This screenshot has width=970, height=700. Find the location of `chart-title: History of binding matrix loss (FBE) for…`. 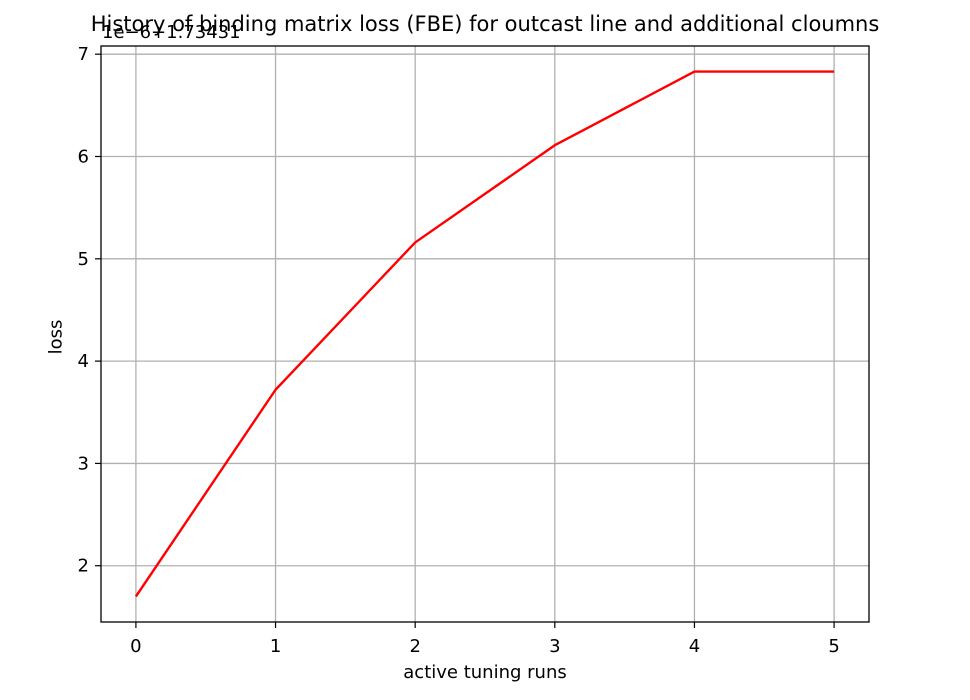

chart-title: History of binding matrix loss (FBE) for… is located at coordinates (485, 24).